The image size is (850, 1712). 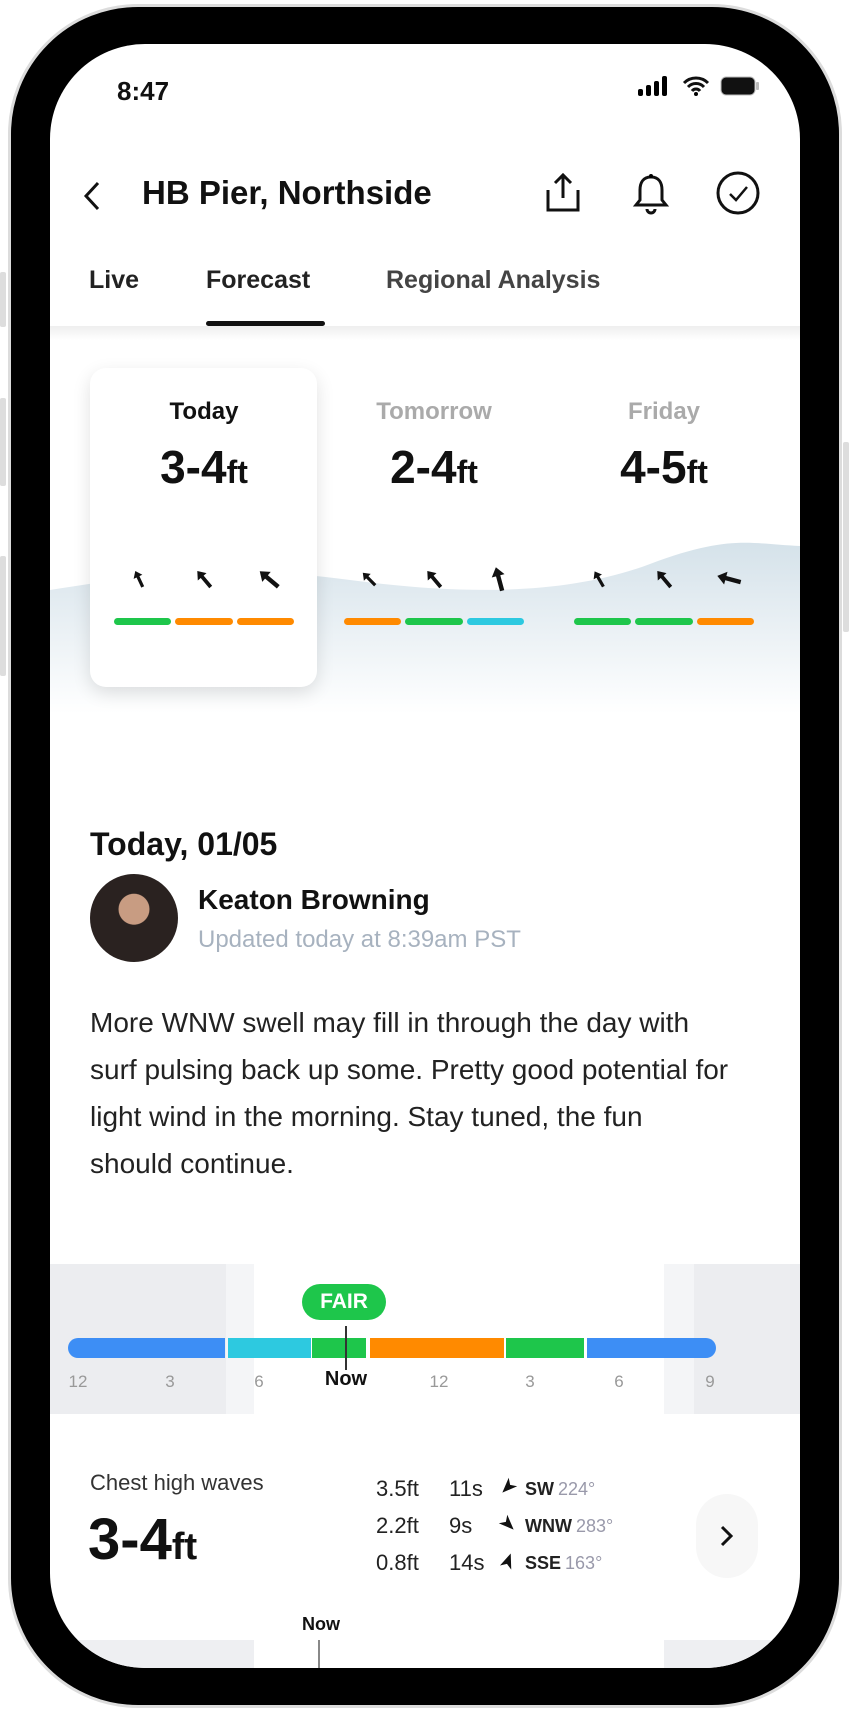 What do you see at coordinates (467, 1562) in the screenshot?
I see `swell-period: 14s` at bounding box center [467, 1562].